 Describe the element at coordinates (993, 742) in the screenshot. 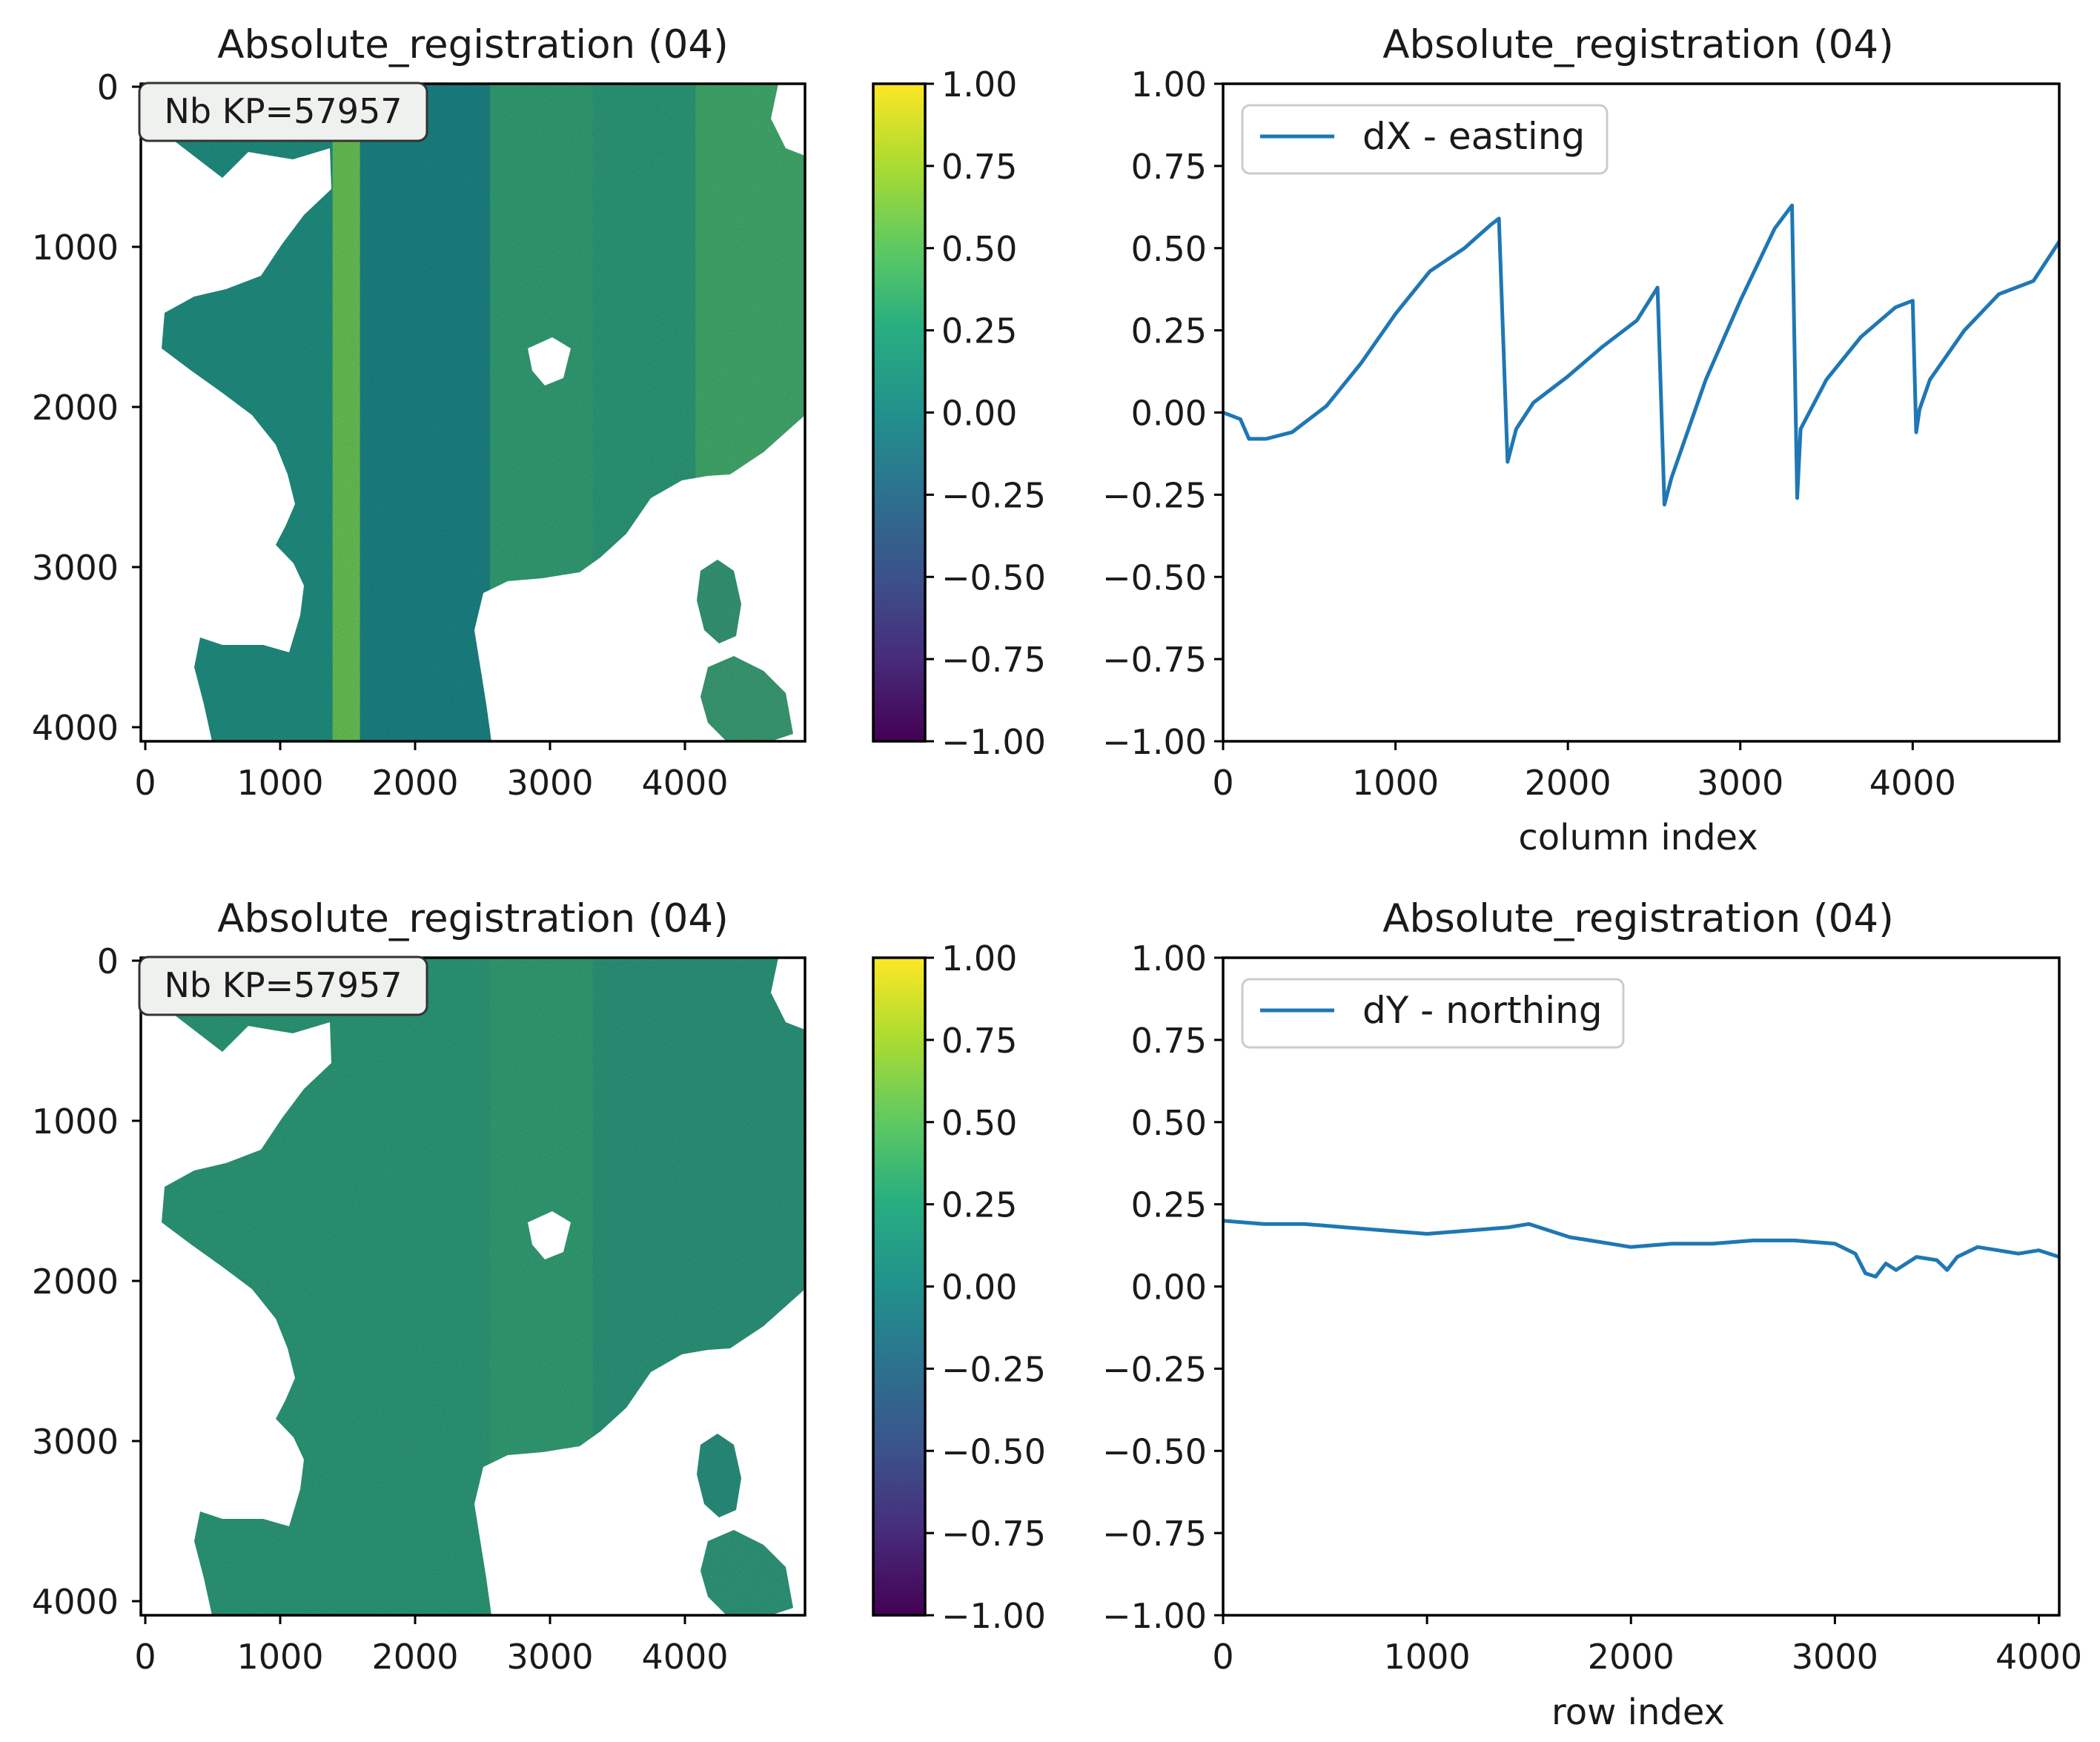

I see `colorbar-tick-label: −1.00` at that location.